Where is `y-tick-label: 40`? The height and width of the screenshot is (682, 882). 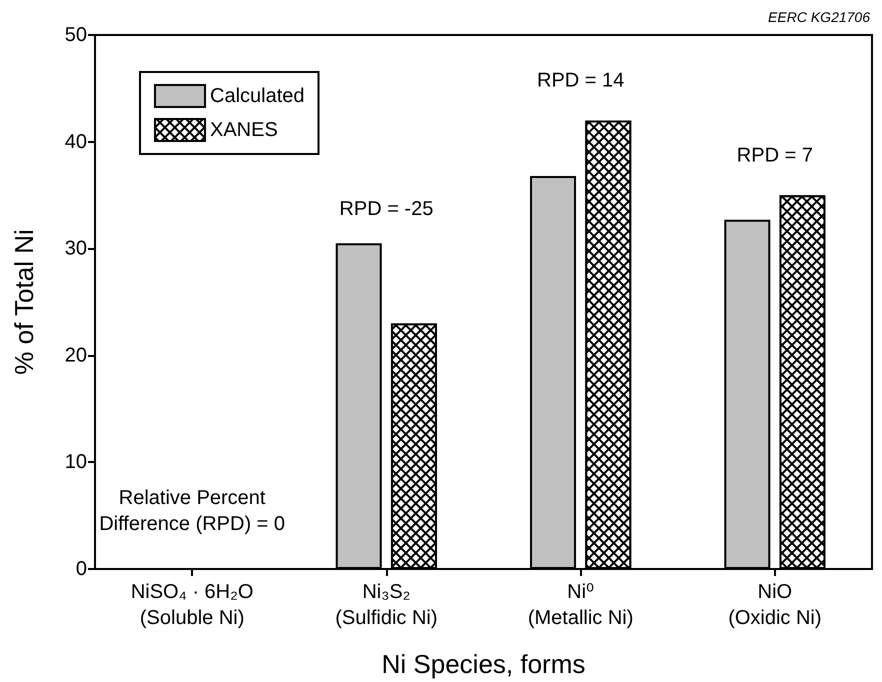
y-tick-label: 40 is located at coordinates (75, 141).